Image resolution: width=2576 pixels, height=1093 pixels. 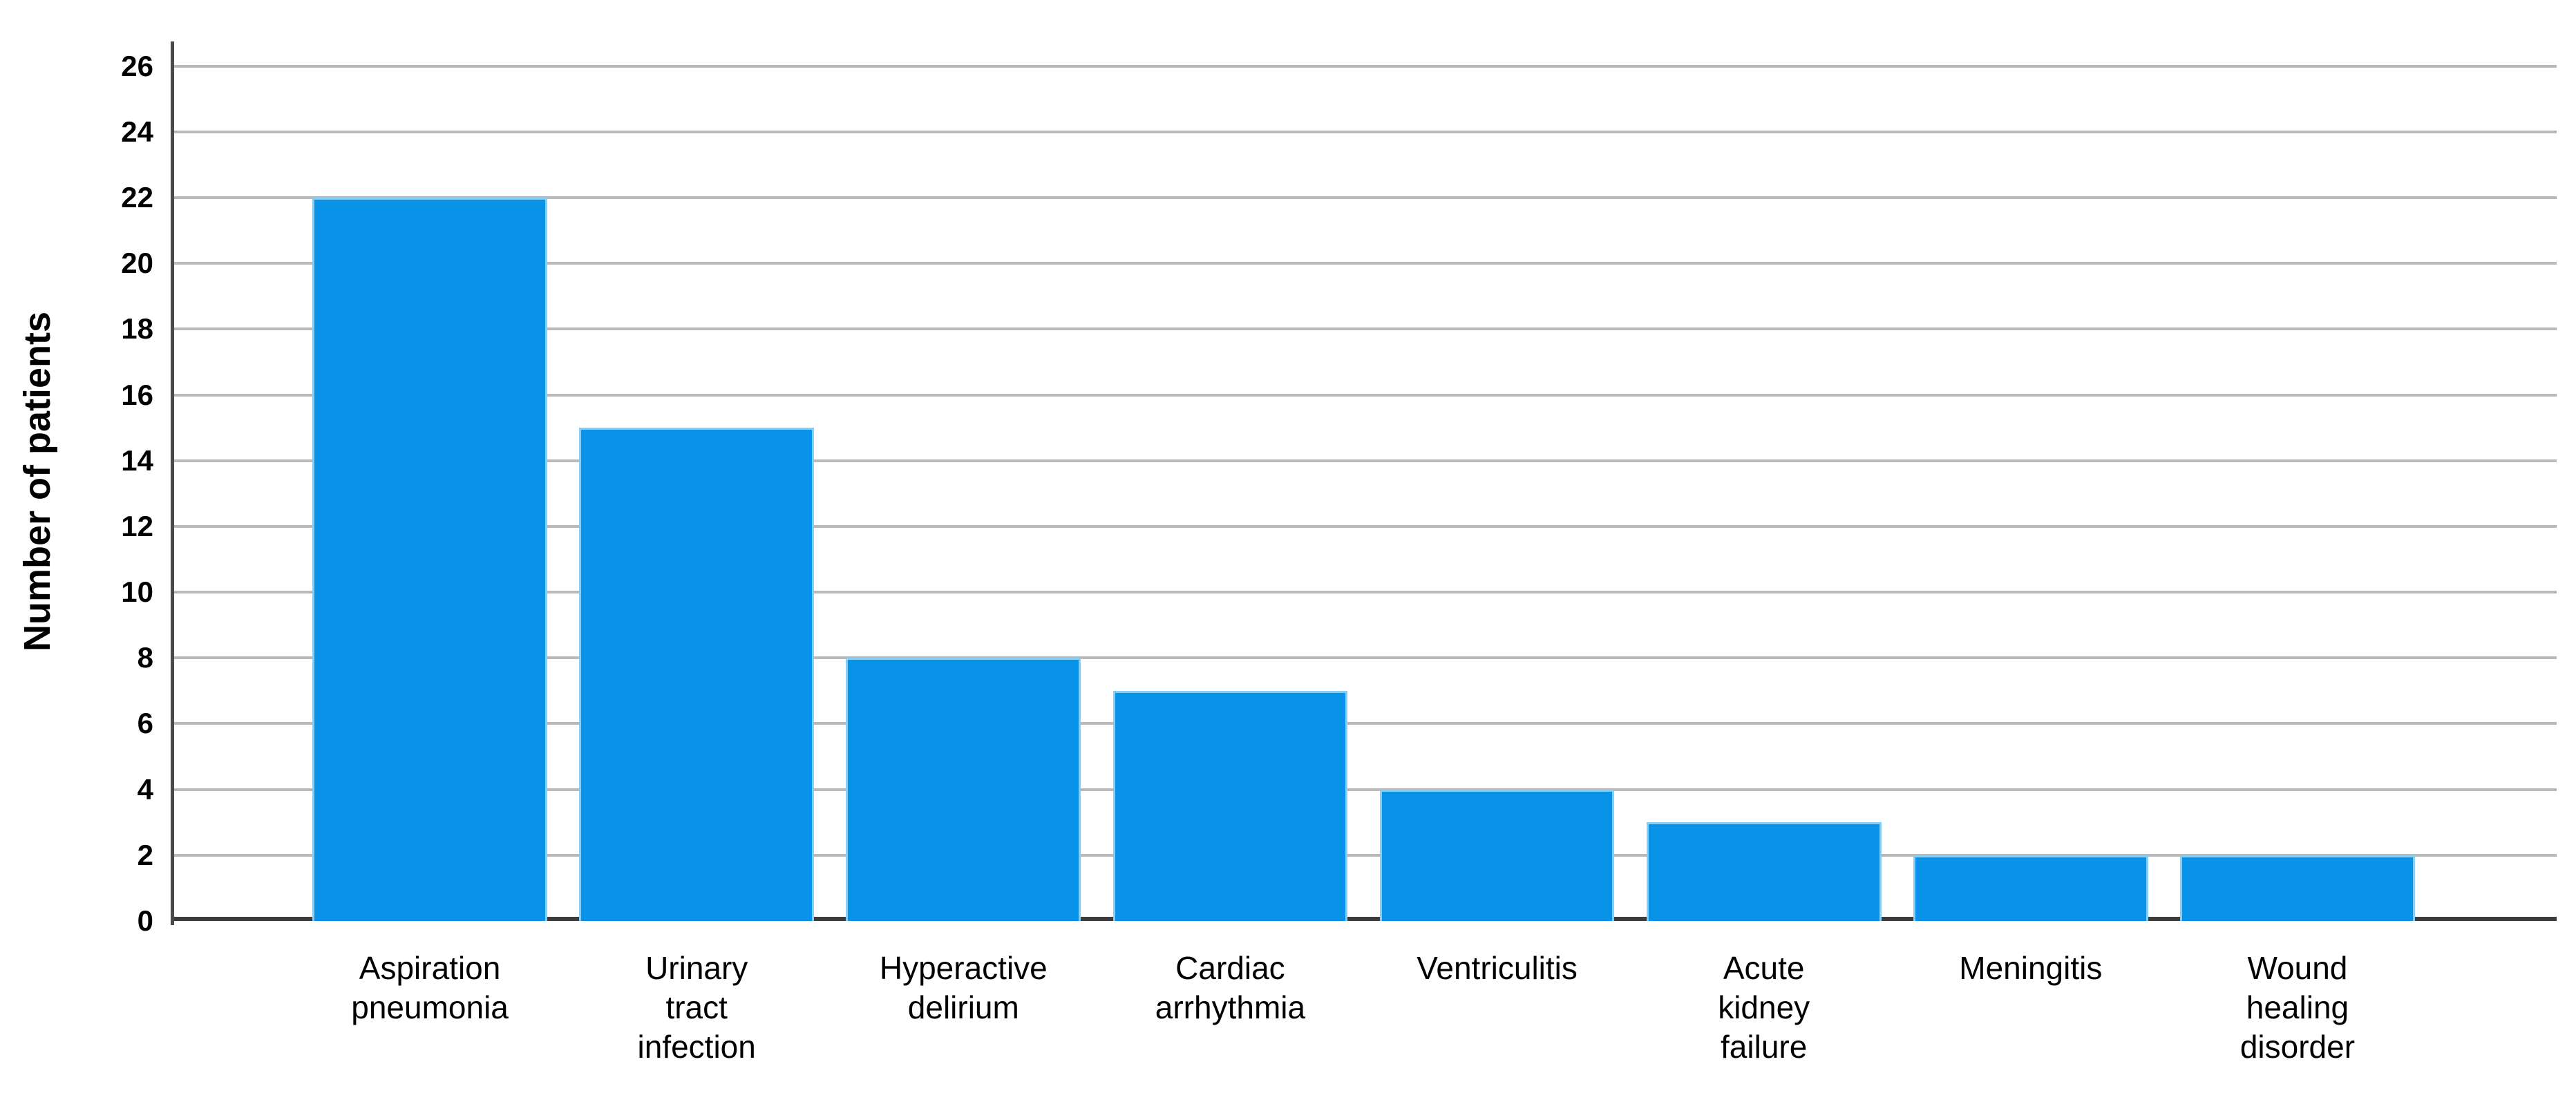 What do you see at coordinates (137, 395) in the screenshot?
I see `y-tick-label-16: 16` at bounding box center [137, 395].